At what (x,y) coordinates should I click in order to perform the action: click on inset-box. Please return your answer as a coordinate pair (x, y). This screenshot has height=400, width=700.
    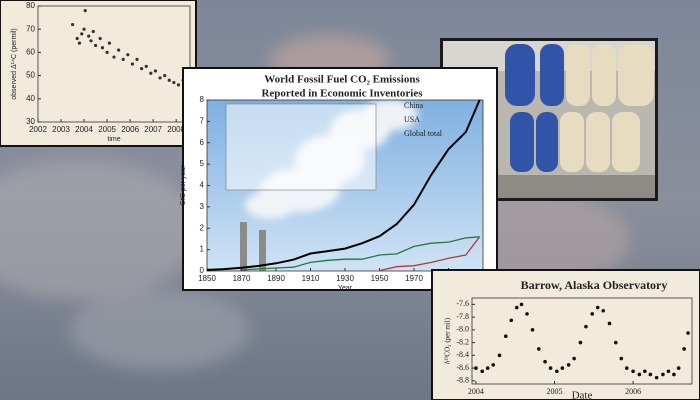
    Looking at the image, I should click on (301, 147).